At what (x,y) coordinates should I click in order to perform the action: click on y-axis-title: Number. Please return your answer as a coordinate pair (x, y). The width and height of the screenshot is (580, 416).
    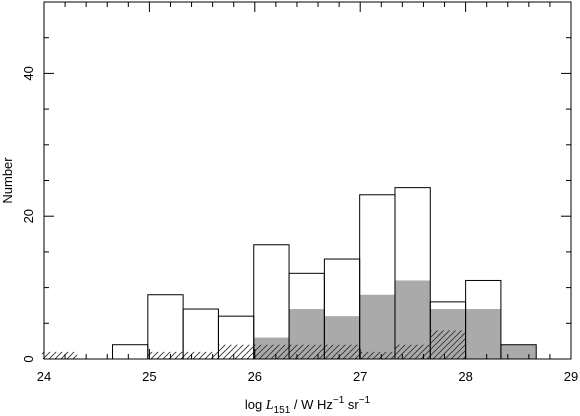
    Looking at the image, I should click on (7, 180).